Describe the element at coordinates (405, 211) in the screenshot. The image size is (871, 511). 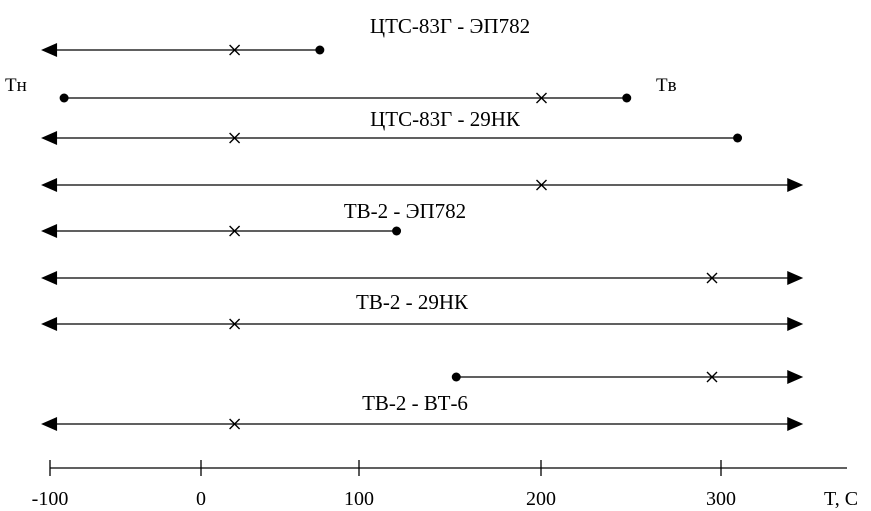
I see `pair-label-3: ТВ-2 - ЭП782` at that location.